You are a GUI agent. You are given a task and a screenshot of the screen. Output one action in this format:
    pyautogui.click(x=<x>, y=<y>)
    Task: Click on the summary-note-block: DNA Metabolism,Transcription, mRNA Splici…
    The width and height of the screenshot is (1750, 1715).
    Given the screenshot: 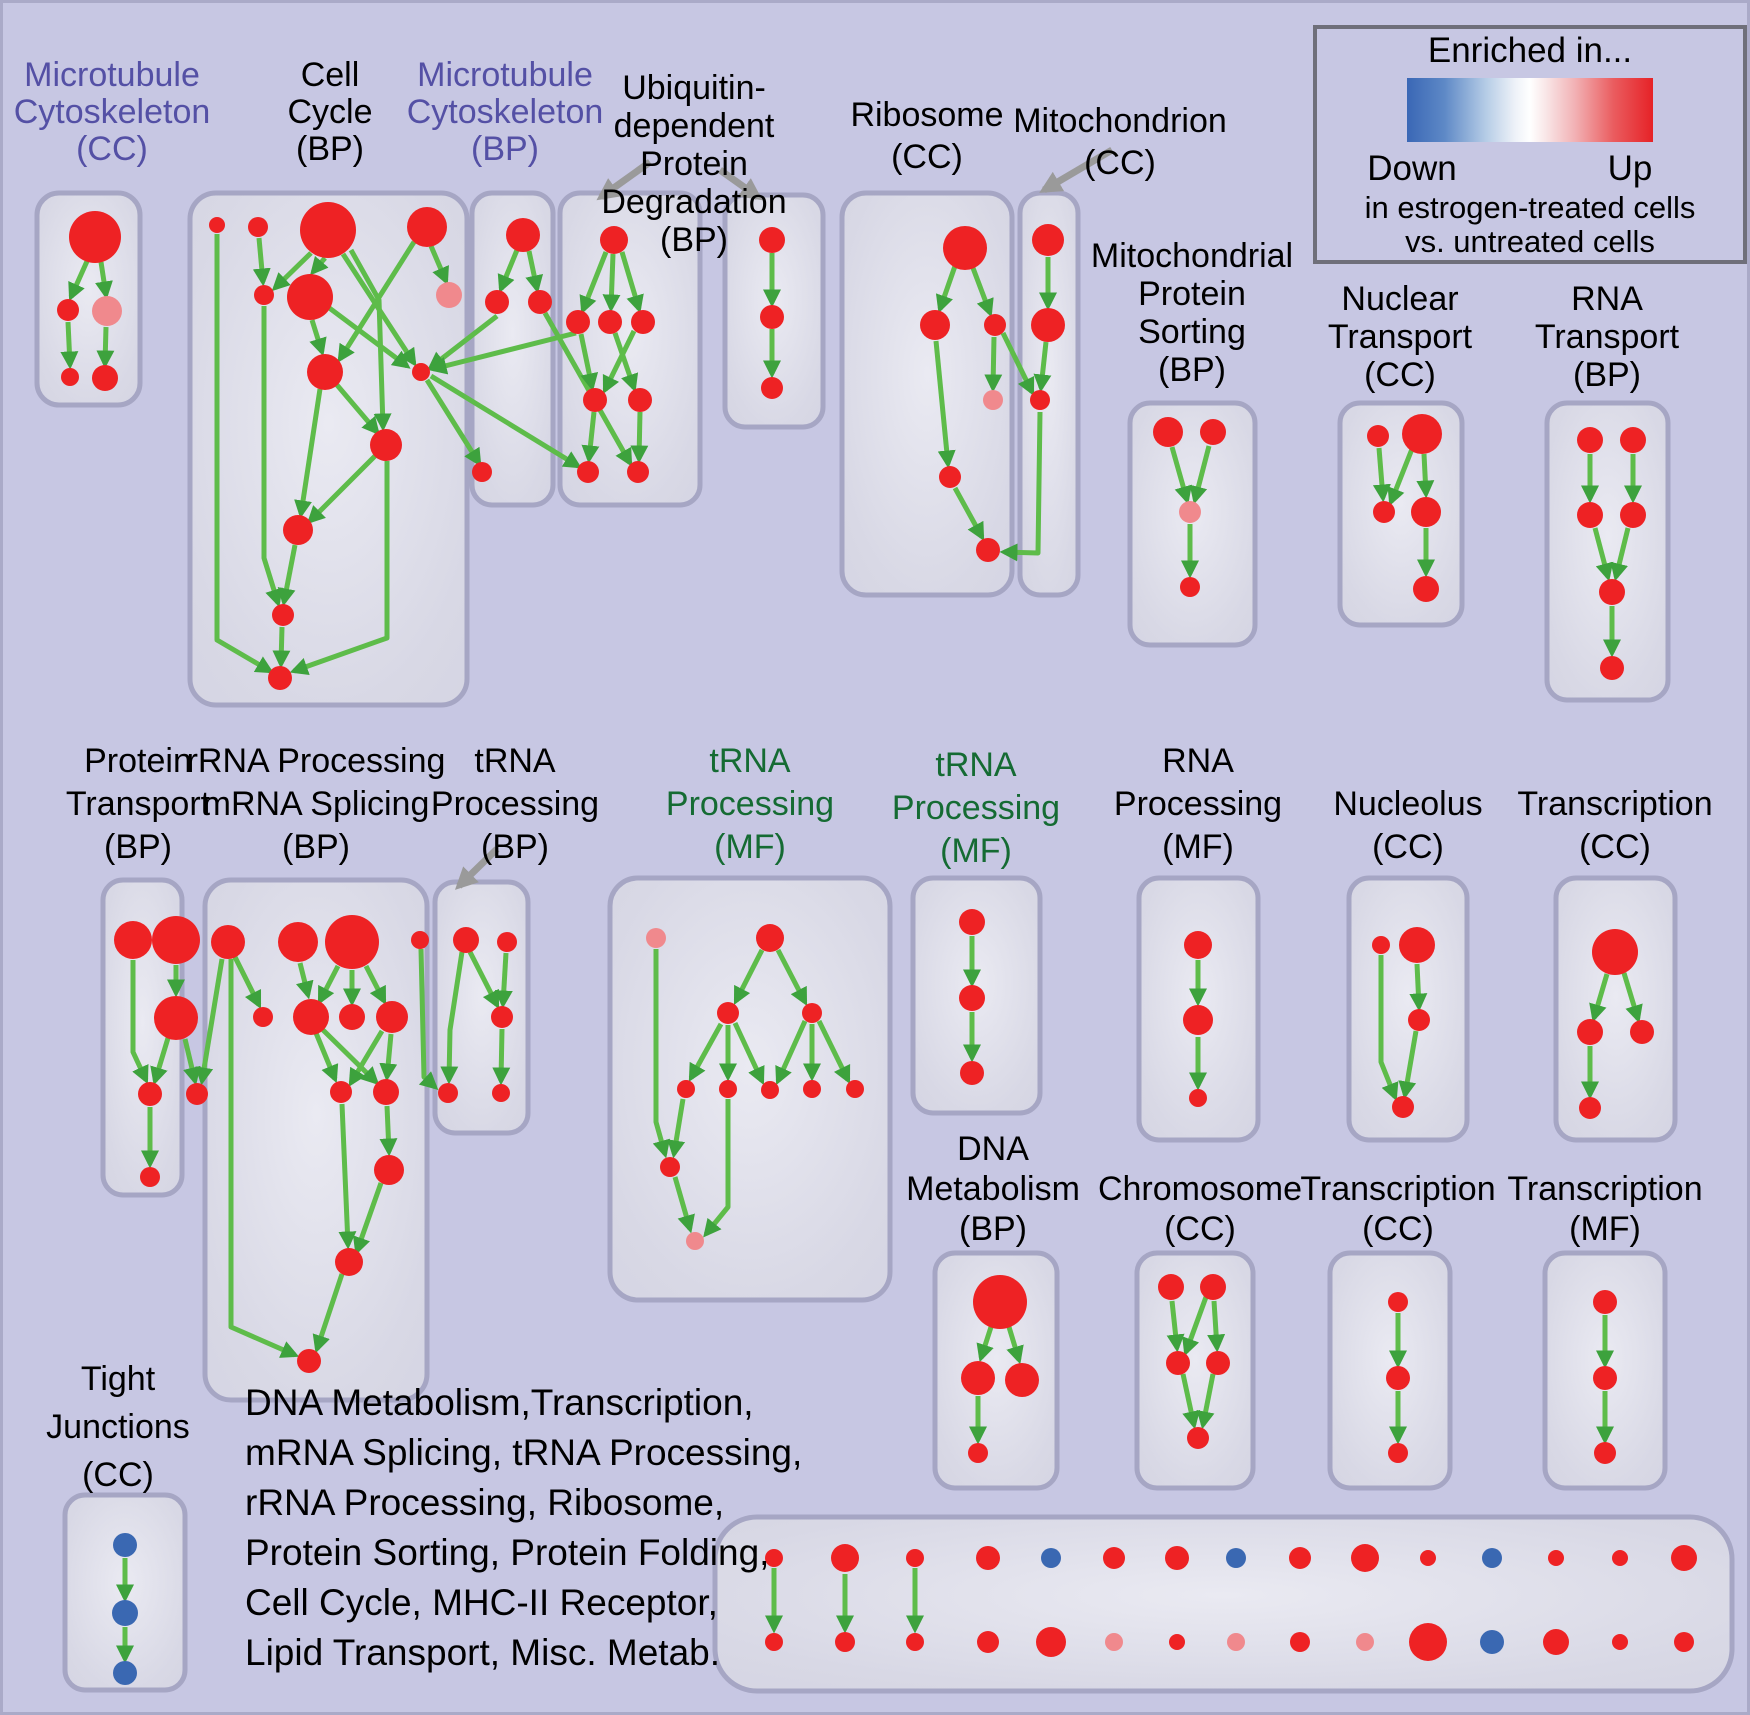 What is the action you would take?
    pyautogui.click(x=523, y=1527)
    